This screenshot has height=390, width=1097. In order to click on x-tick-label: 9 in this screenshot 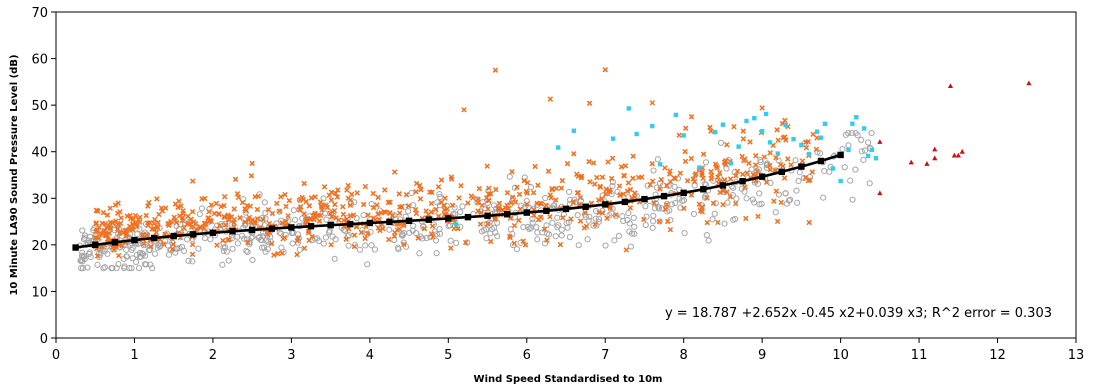, I will do `click(762, 355)`.